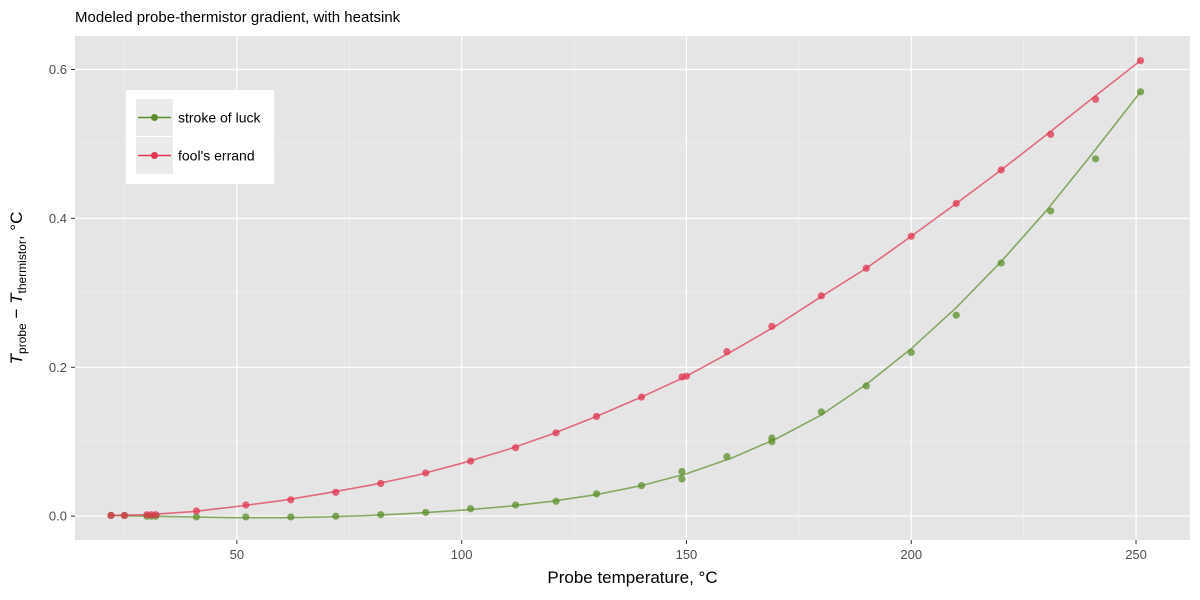 This screenshot has height=600, width=1200. I want to click on legend-label-stroke-of-luck: stroke of luck, so click(219, 118).